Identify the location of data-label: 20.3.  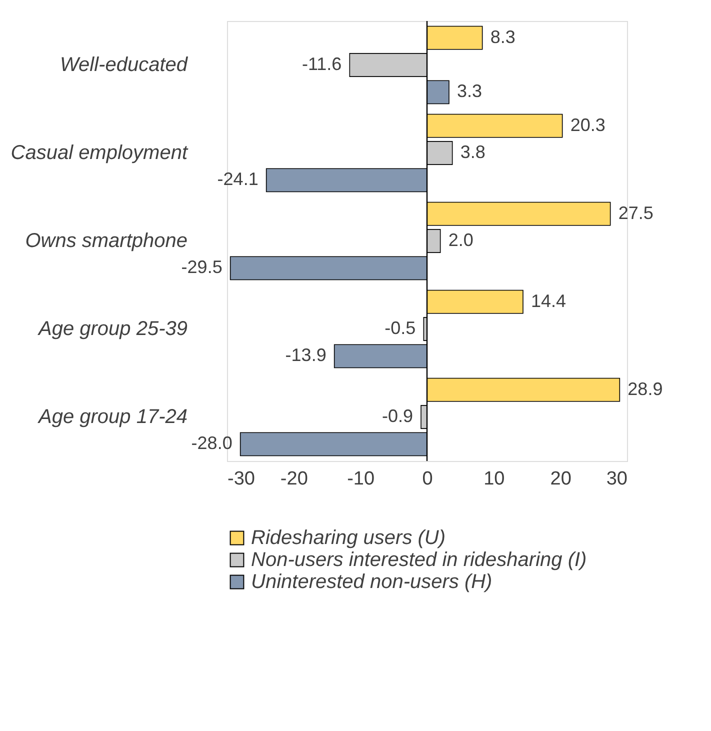
(588, 124).